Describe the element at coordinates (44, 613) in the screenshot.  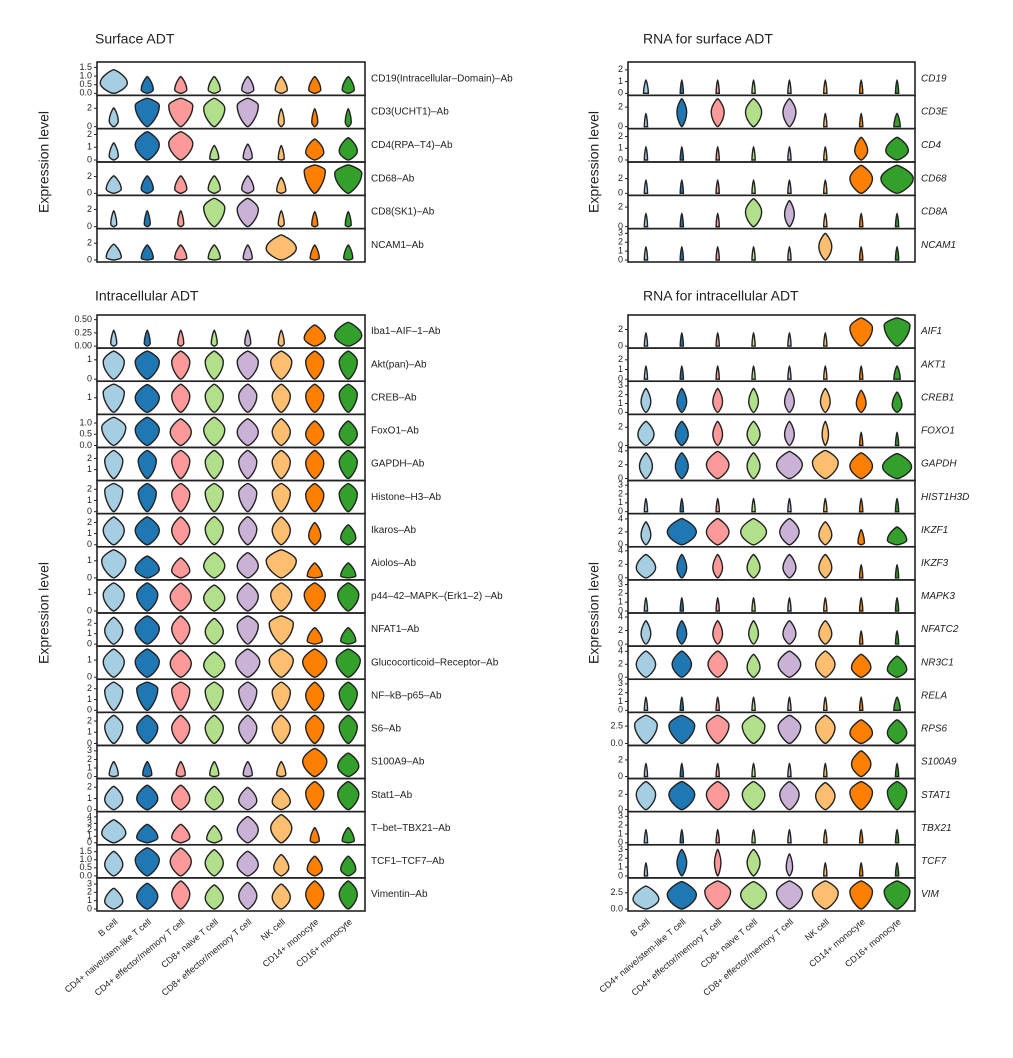
I see `y-axis-label: Expression level` at that location.